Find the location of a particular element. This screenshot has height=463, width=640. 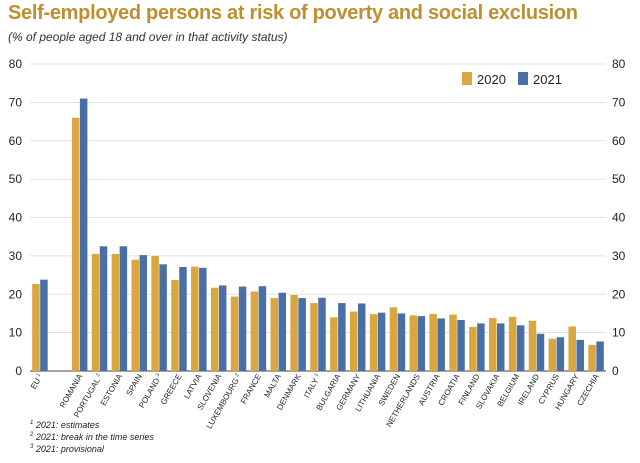

y-tick-label-left: 0 is located at coordinates (18, 371).